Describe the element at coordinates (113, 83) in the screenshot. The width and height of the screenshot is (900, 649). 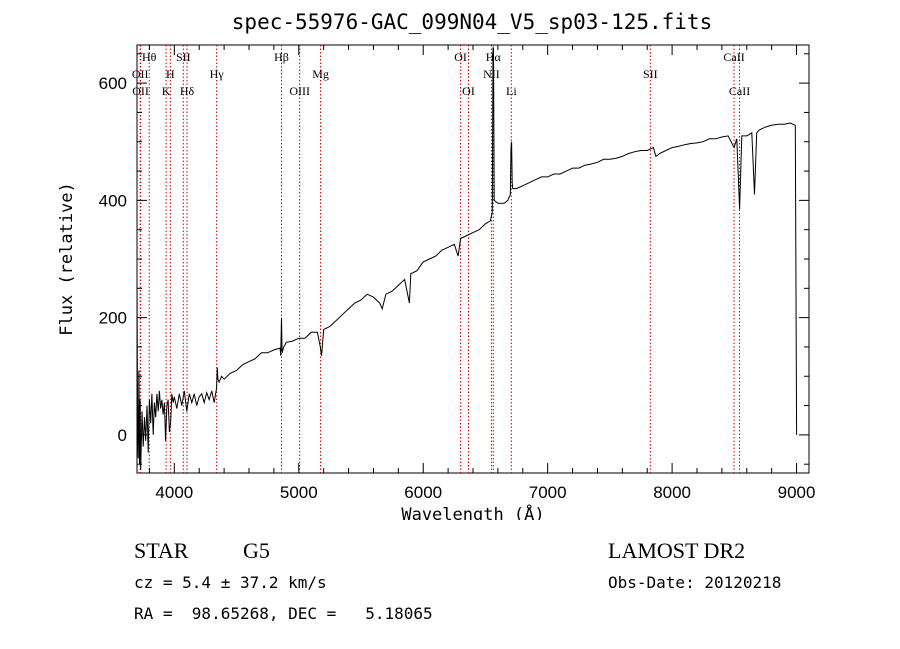
I see `y-tick-label: 600` at that location.